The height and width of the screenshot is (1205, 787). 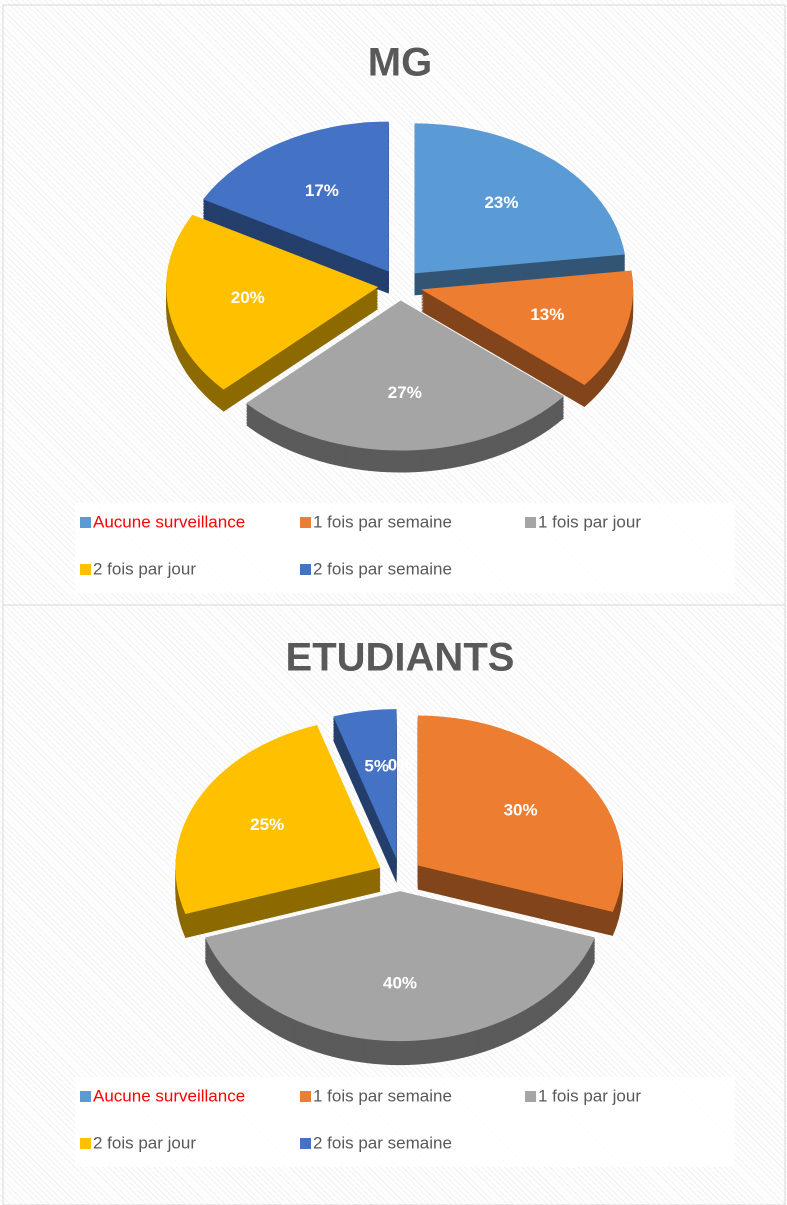 I want to click on chart-title: MG, so click(x=400, y=63).